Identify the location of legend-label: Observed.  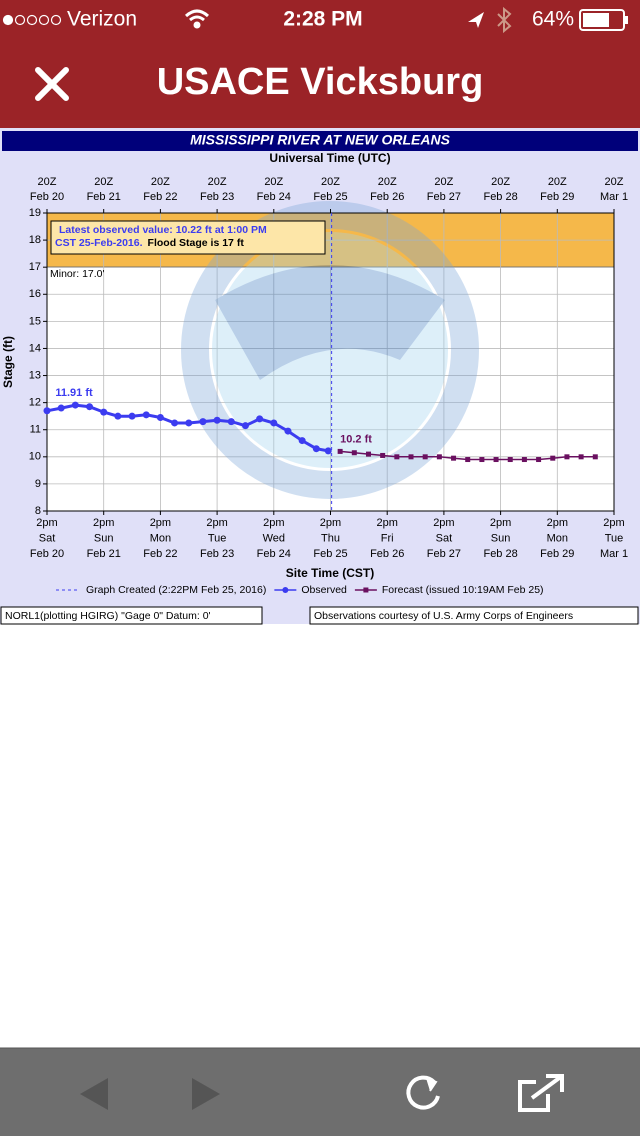
(324, 590).